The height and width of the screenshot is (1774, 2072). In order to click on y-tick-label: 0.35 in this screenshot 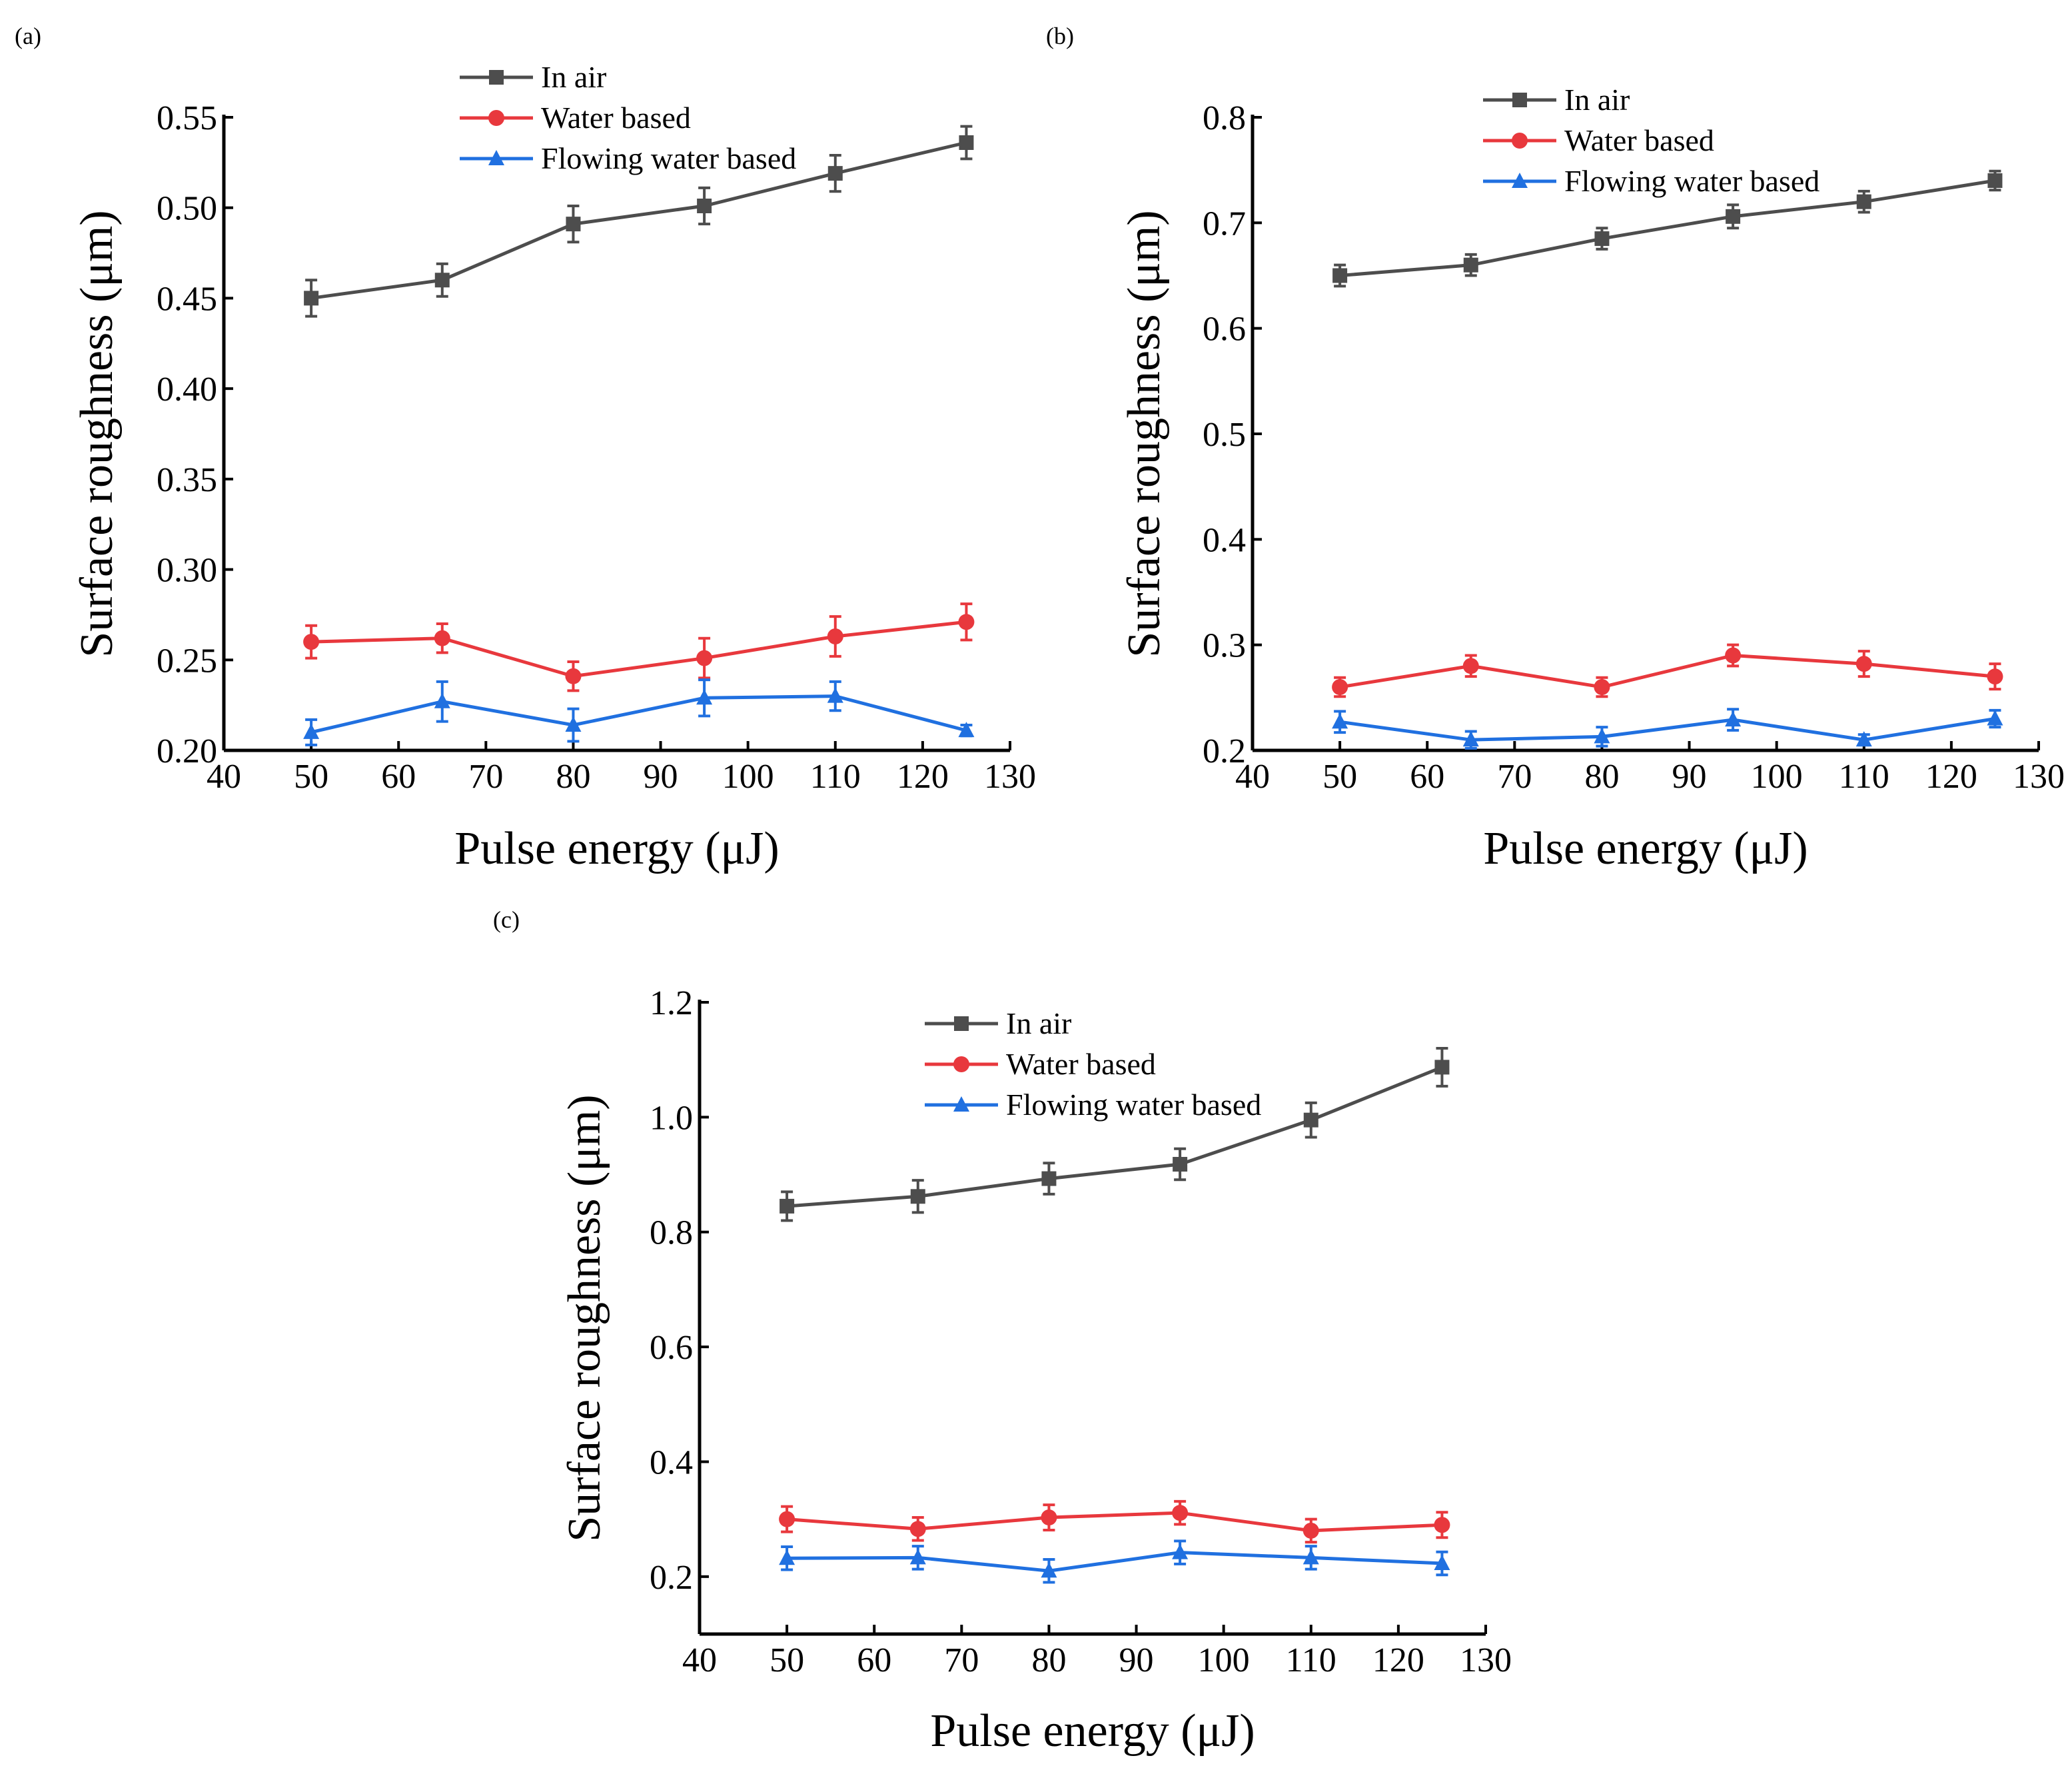, I will do `click(187, 480)`.